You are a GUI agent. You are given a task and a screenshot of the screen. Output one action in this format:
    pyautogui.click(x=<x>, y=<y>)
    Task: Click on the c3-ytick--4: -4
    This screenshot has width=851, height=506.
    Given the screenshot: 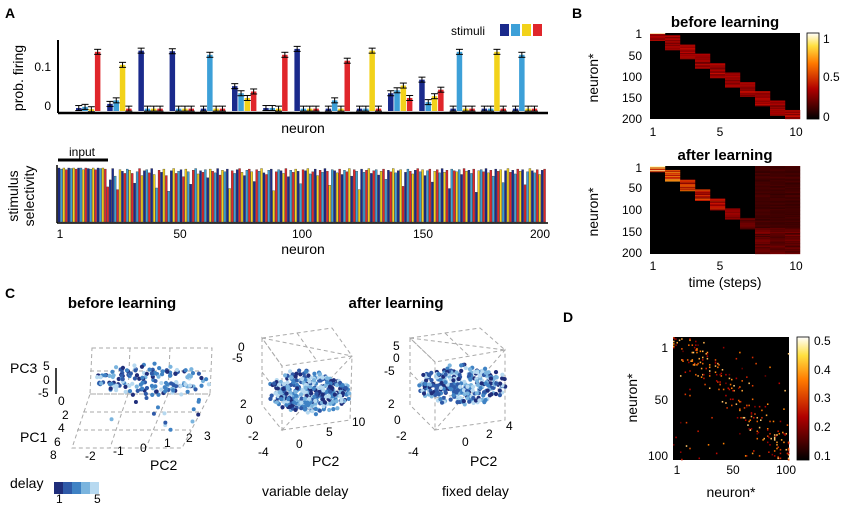 What is the action you would take?
    pyautogui.click(x=413, y=452)
    